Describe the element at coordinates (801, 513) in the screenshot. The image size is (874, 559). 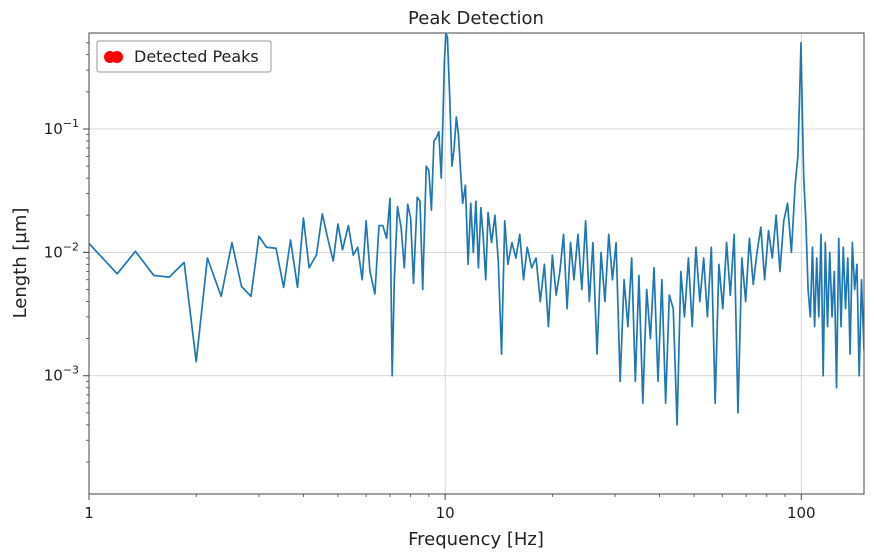
I see `x-tick-label: 100` at that location.